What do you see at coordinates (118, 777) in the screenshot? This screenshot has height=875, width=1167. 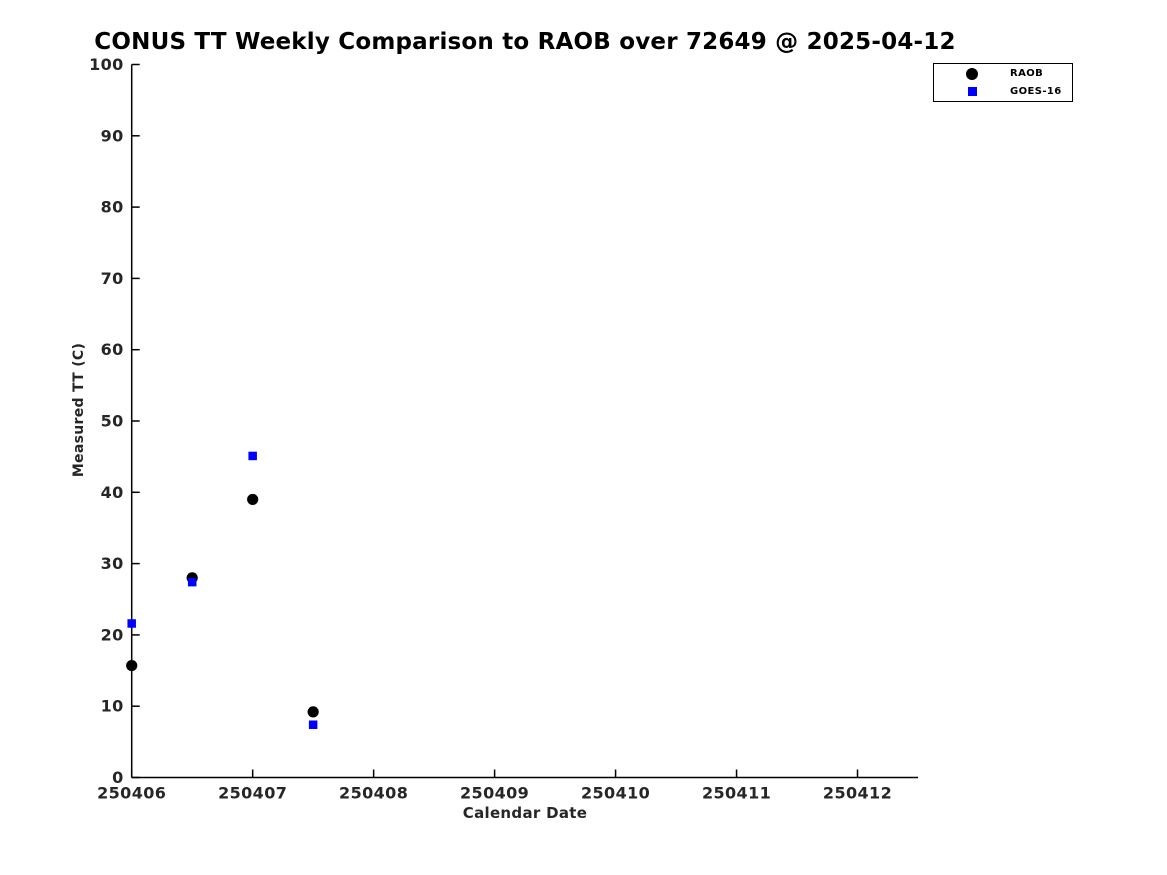 I see `y-tick-label: 0` at bounding box center [118, 777].